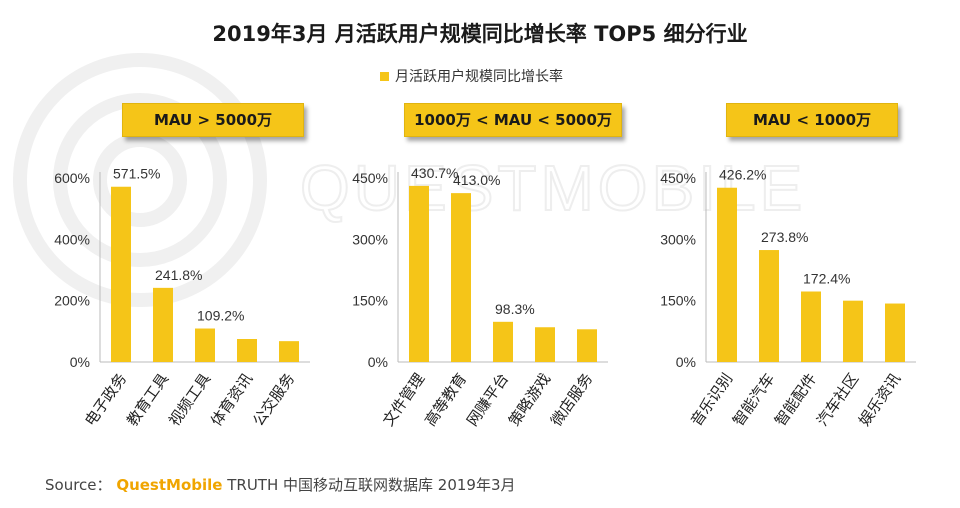 The height and width of the screenshot is (508, 960). Describe the element at coordinates (837, 399) in the screenshot. I see `x-tick-label: 汽车社区` at that location.